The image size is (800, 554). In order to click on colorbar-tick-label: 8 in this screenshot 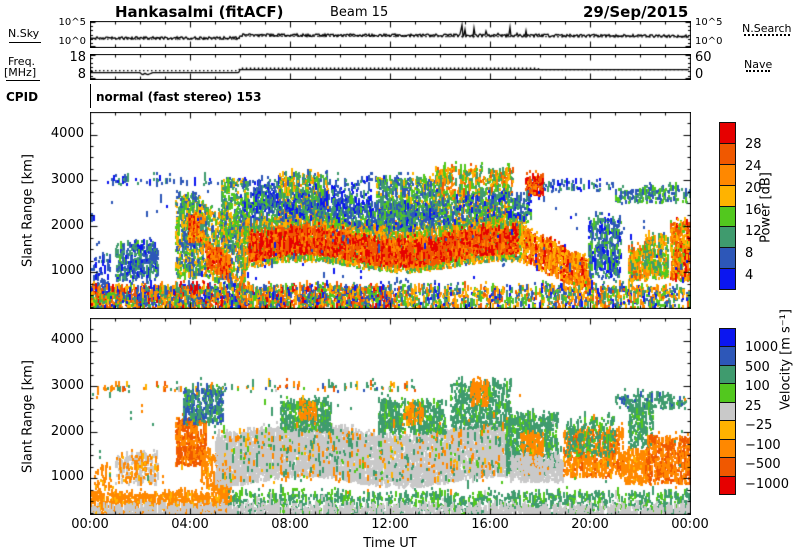, I will do `click(749, 254)`.